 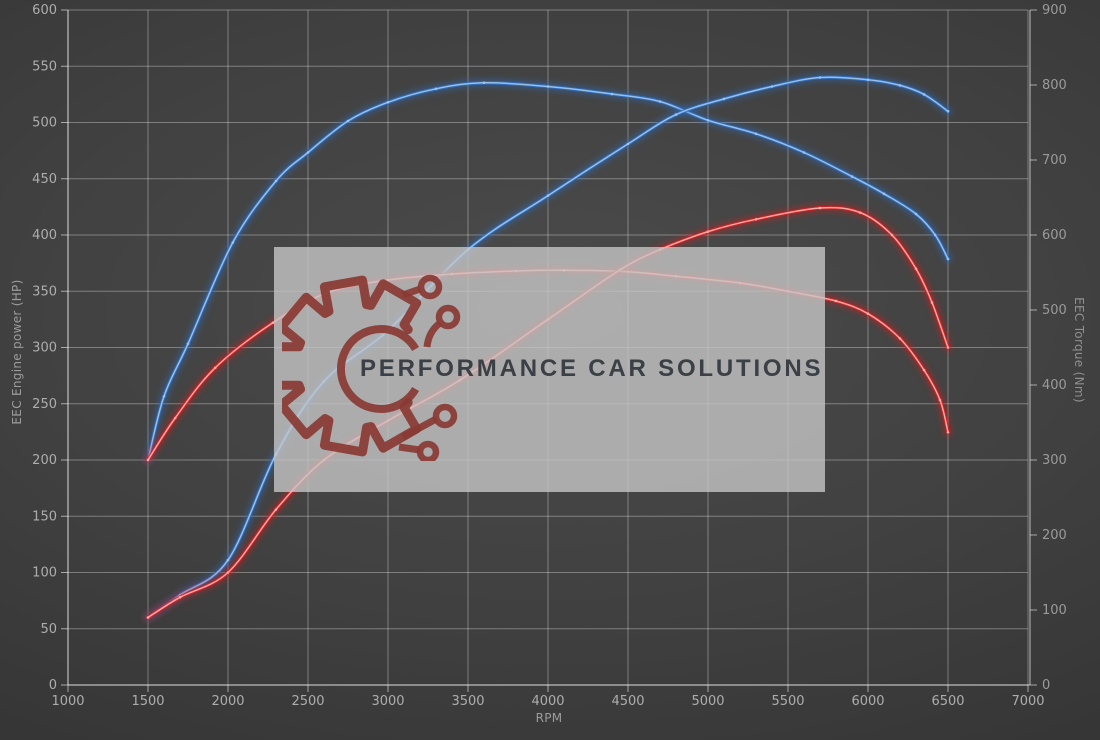 I want to click on y-left-tick-label: 0, so click(x=53, y=685).